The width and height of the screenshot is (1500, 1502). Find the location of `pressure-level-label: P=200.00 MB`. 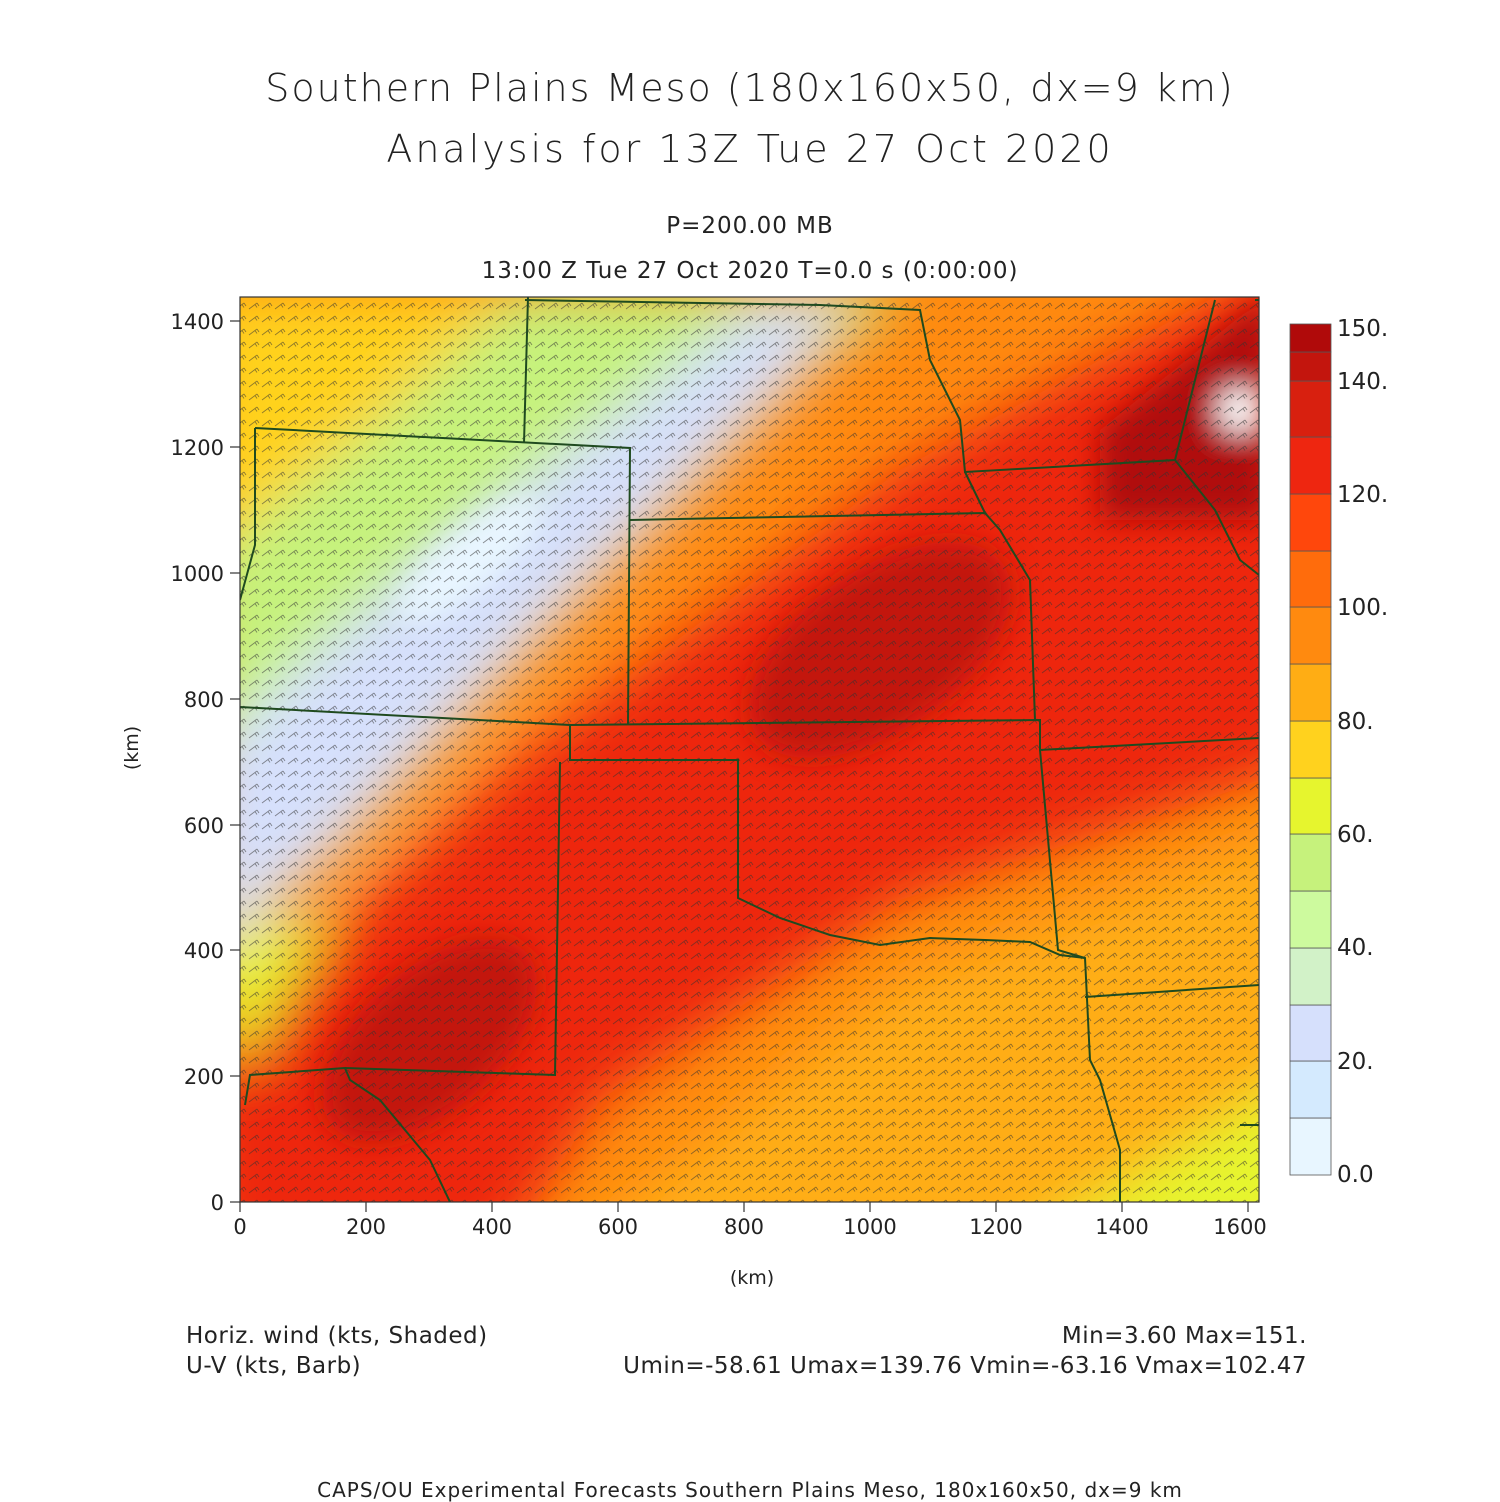

pressure-level-label: P=200.00 MB is located at coordinates (750, 226).